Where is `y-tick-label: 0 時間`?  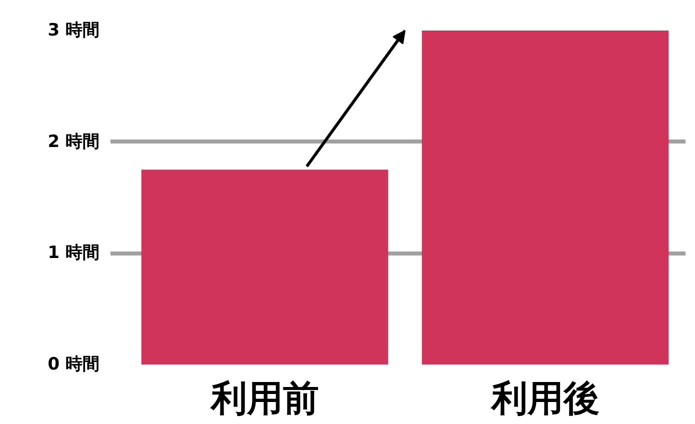
y-tick-label: 0 時間 is located at coordinates (74, 364).